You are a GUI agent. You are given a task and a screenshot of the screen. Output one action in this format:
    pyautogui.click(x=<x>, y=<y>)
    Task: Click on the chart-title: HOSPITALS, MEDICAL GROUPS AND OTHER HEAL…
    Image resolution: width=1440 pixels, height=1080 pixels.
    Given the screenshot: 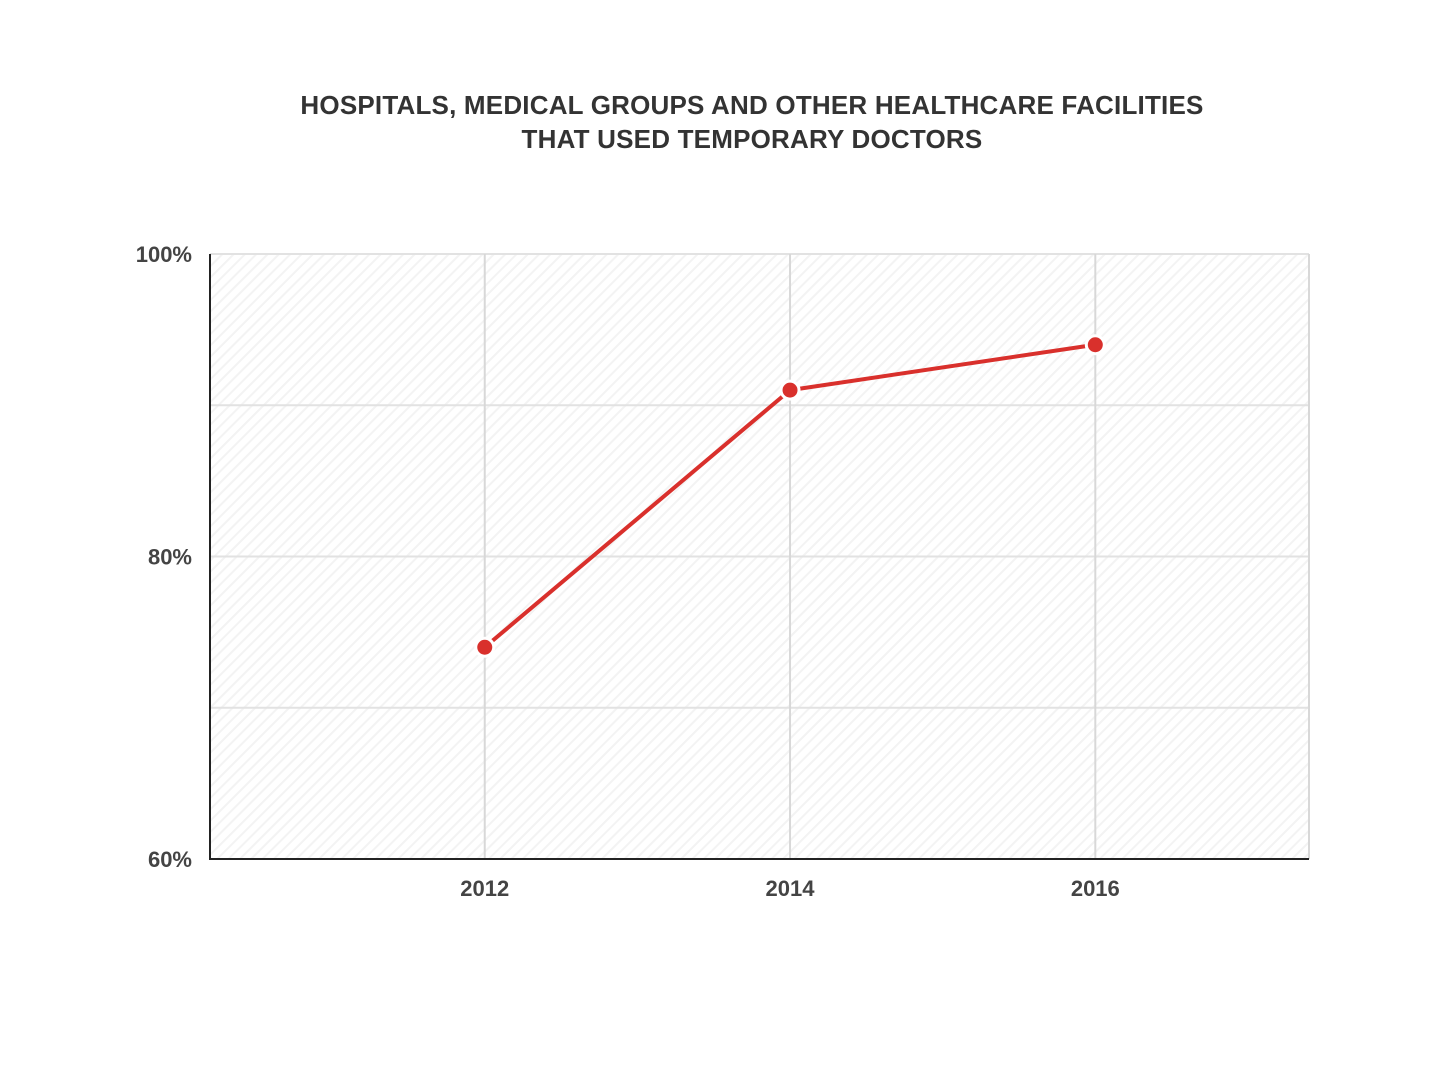 What is the action you would take?
    pyautogui.click(x=720, y=122)
    